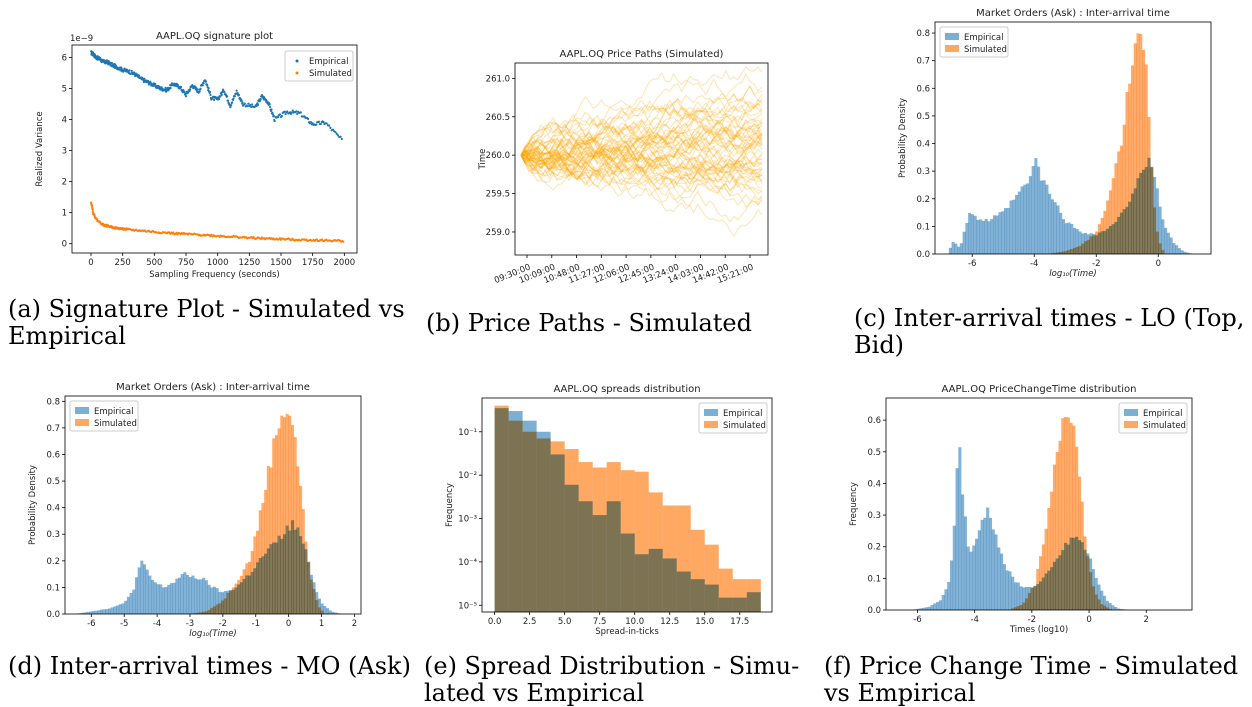 The image size is (1252, 707). What do you see at coordinates (923, 200) in the screenshot?
I see `y-tick-label: 0.2` at bounding box center [923, 200].